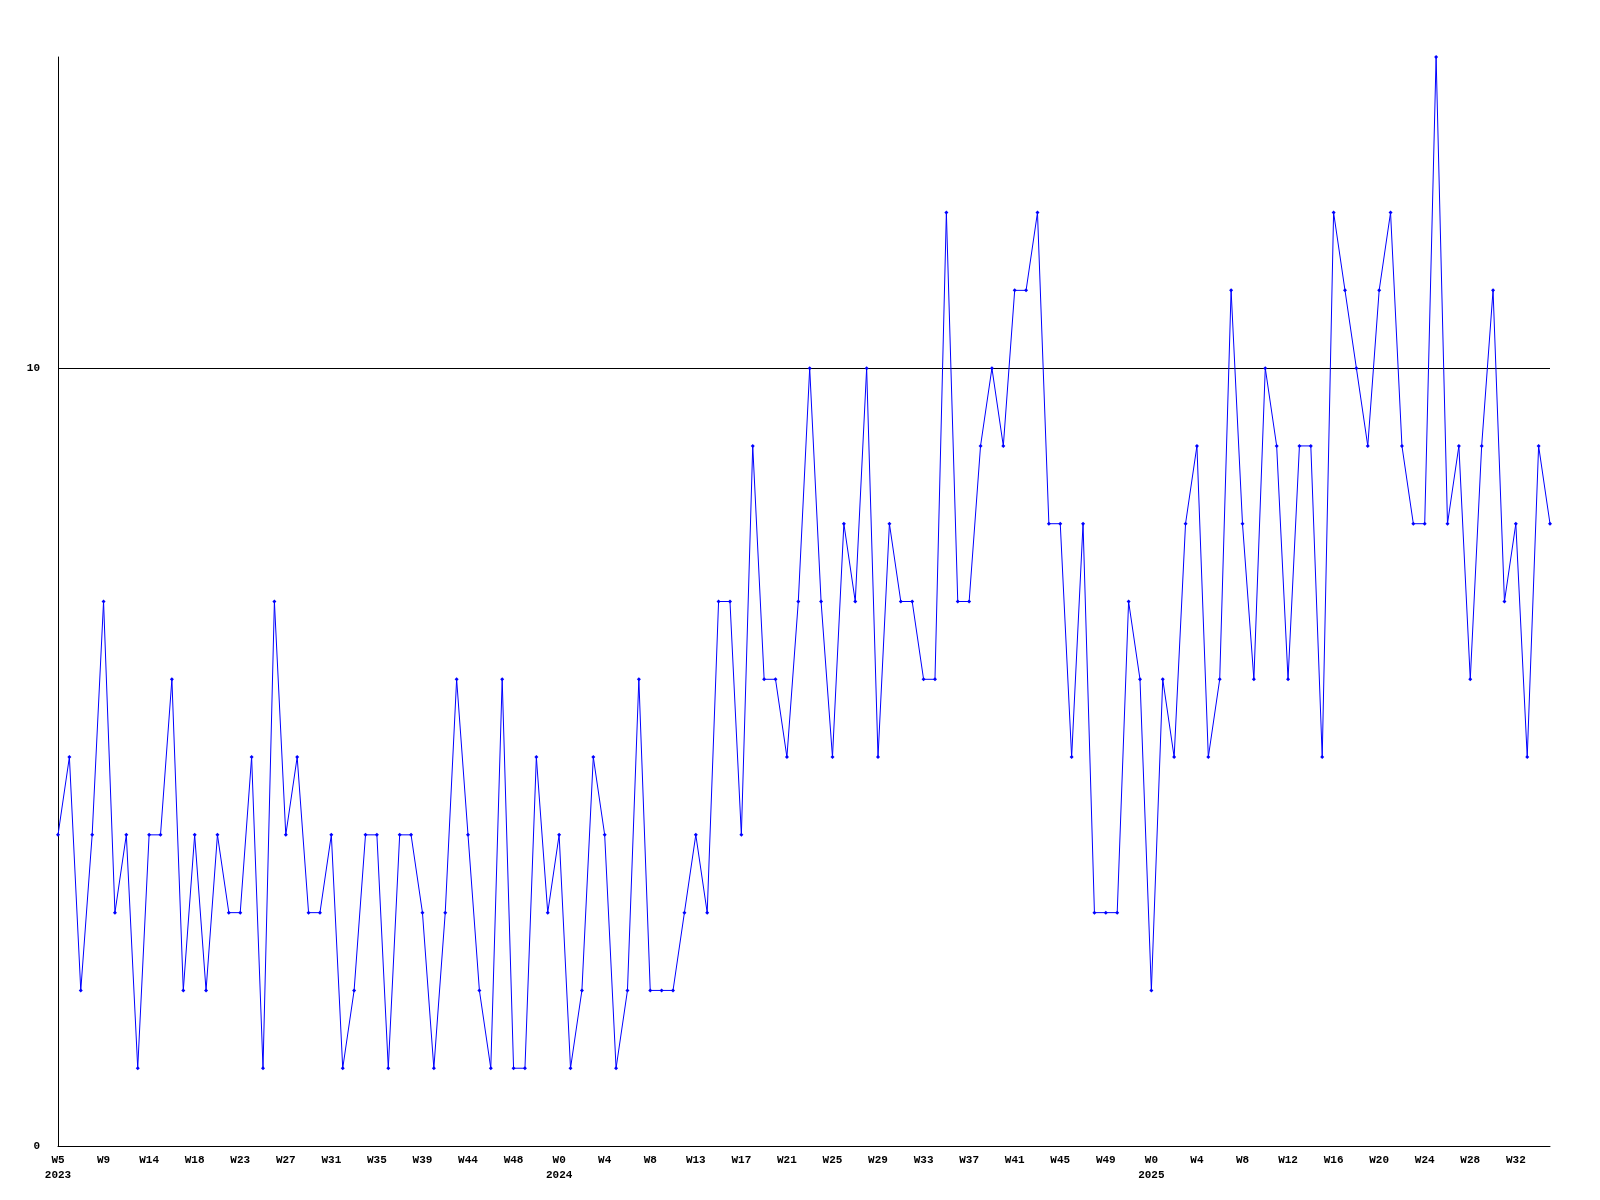 The width and height of the screenshot is (1600, 1200). Describe the element at coordinates (1425, 1159) in the screenshot. I see `x-tick-label: W24` at that location.